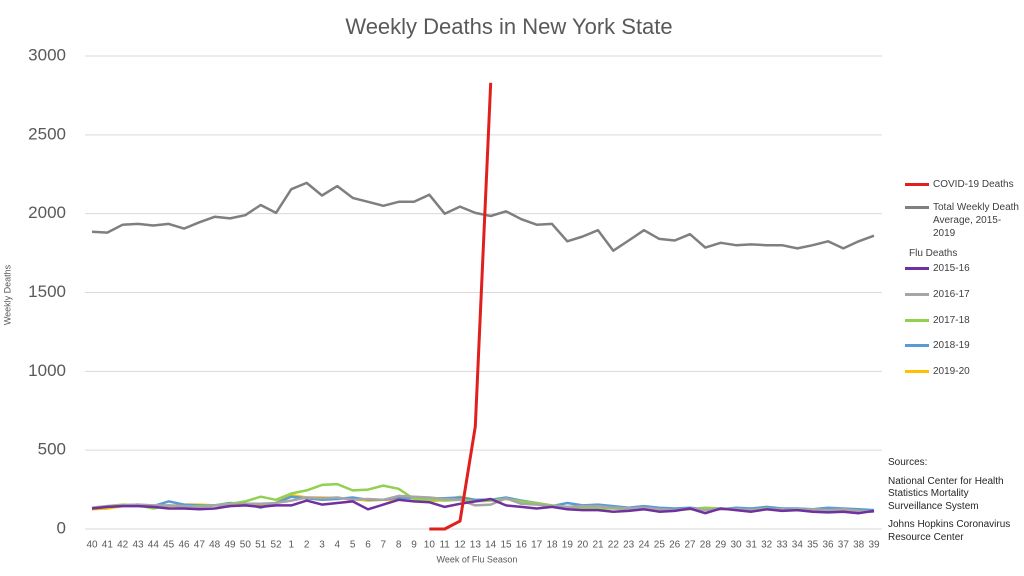 Image resolution: width=1024 pixels, height=576 pixels. Describe the element at coordinates (951, 294) in the screenshot. I see `legend-label: 2016-17` at that location.